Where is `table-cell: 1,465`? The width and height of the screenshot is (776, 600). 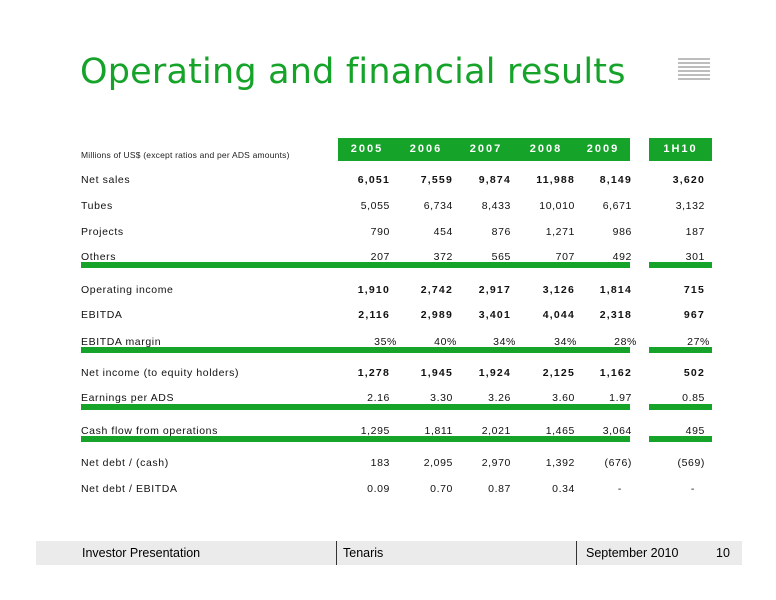
table-cell: 1,465 is located at coordinates (560, 431).